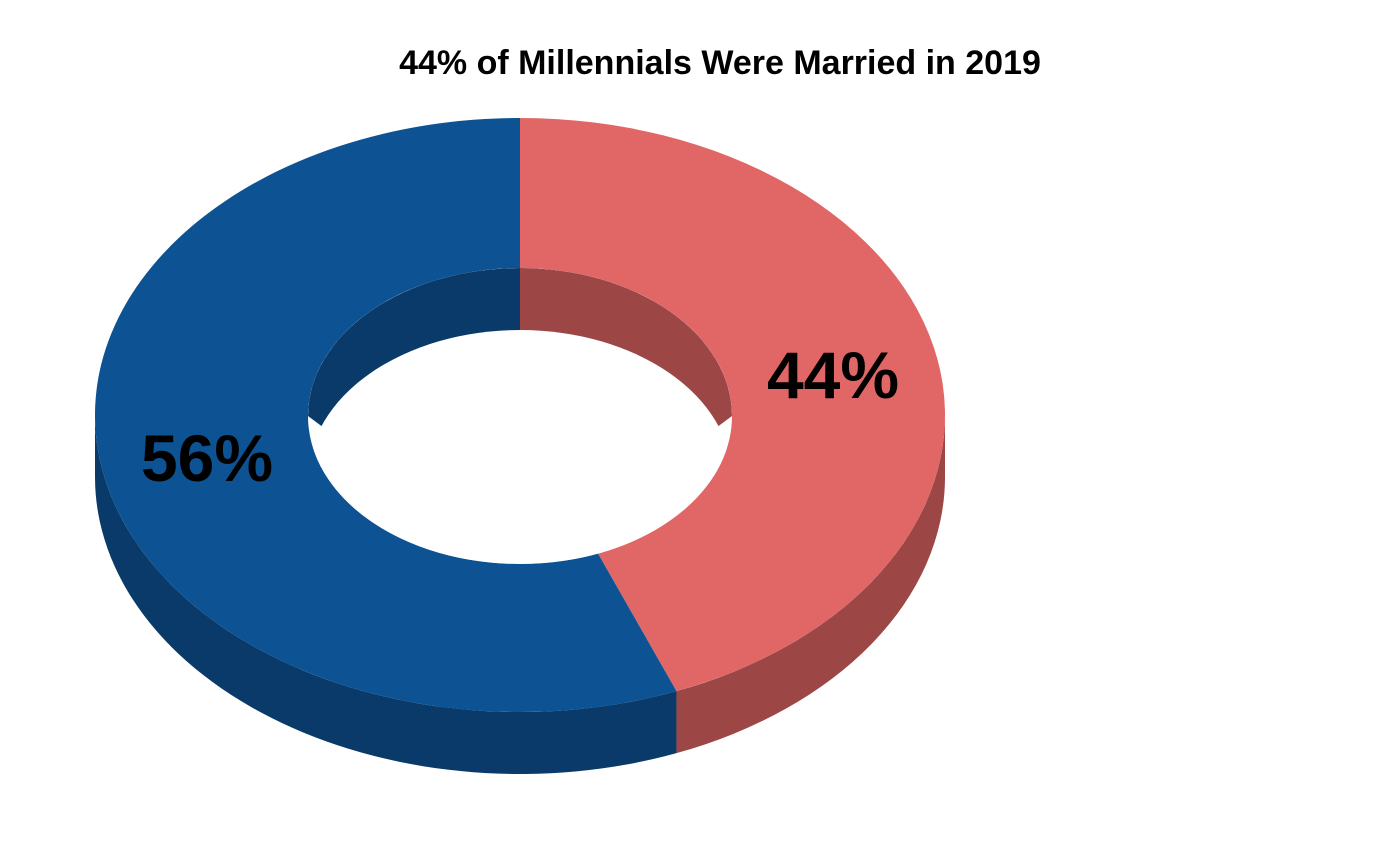  What do you see at coordinates (720, 63) in the screenshot?
I see `chart-title: 44% of Millennials Were Married in 2019` at bounding box center [720, 63].